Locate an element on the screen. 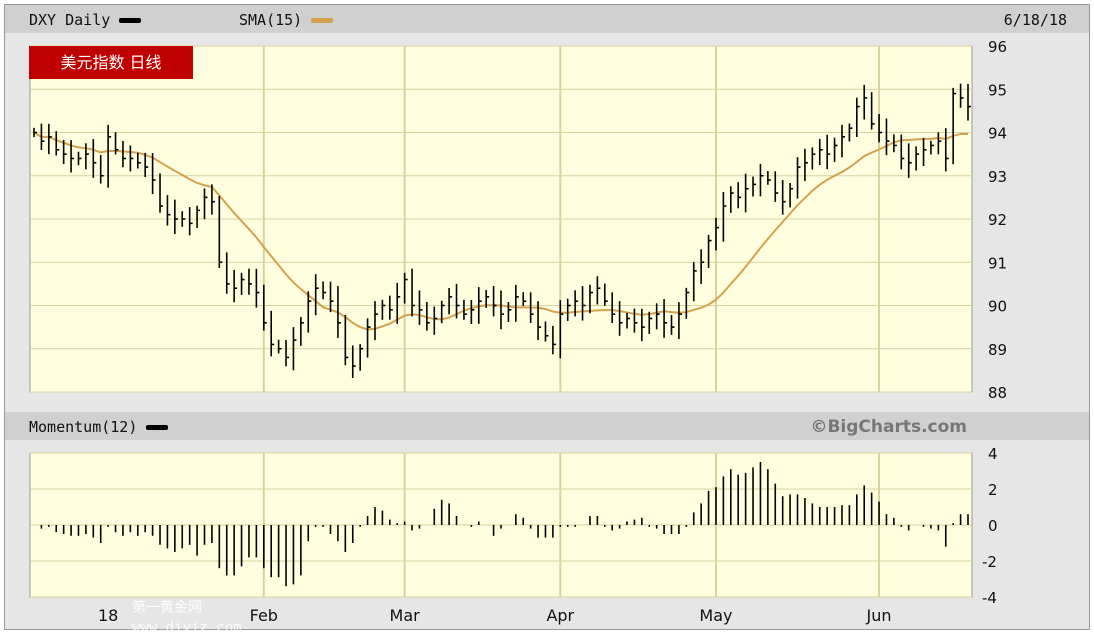  price-tick-label: 92 is located at coordinates (997, 220).